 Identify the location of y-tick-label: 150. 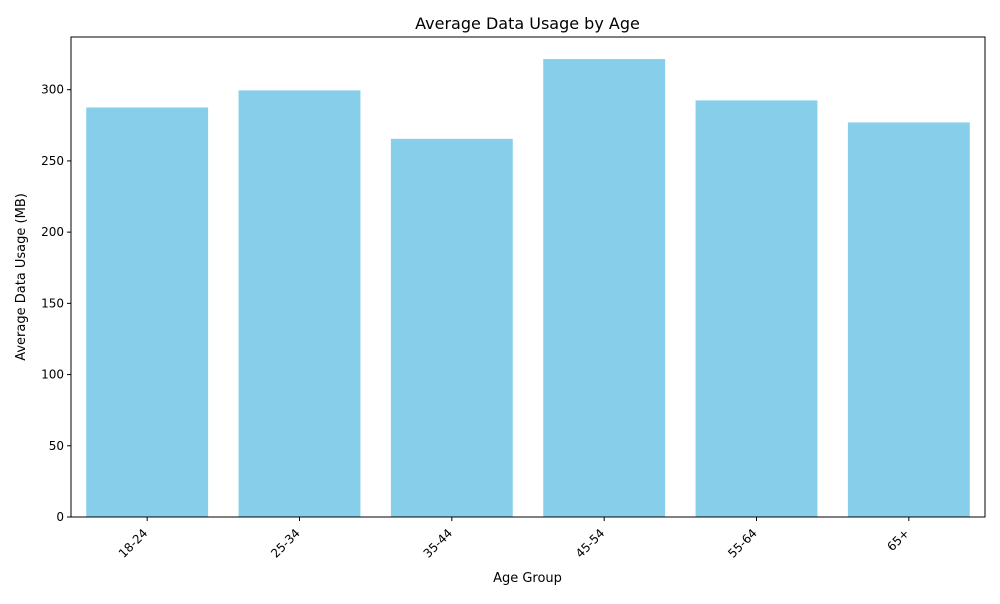
(52, 303).